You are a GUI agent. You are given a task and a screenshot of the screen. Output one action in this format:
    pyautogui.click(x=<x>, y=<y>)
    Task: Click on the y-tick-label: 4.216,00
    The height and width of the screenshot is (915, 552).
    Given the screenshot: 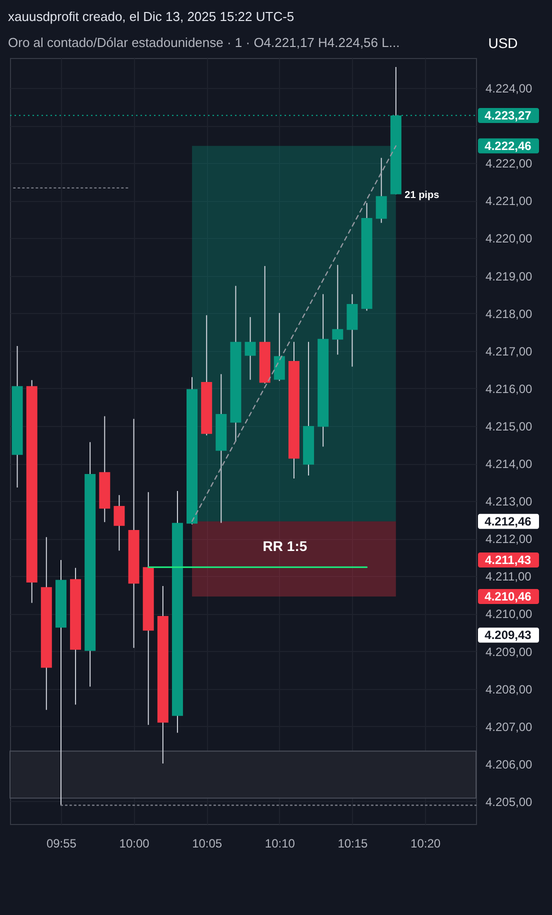 What is the action you would take?
    pyautogui.click(x=509, y=389)
    